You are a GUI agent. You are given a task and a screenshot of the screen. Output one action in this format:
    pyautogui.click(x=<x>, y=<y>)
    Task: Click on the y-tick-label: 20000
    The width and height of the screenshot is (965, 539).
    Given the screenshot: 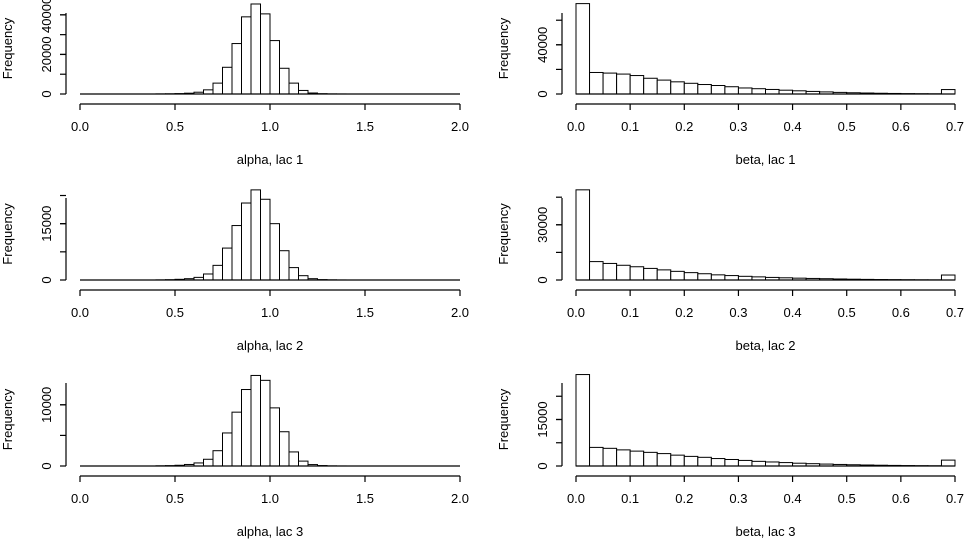 What is the action you would take?
    pyautogui.click(x=46, y=54)
    